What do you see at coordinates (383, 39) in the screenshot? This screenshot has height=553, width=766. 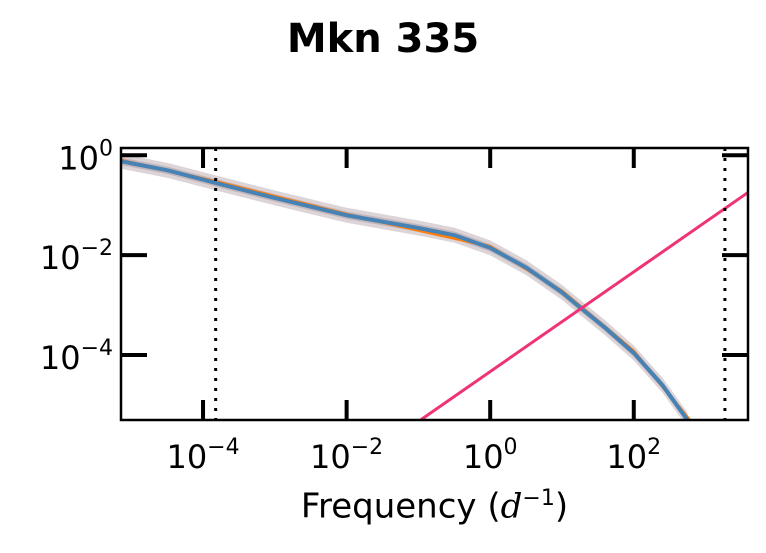 I see `chart-title: Mkn 335` at bounding box center [383, 39].